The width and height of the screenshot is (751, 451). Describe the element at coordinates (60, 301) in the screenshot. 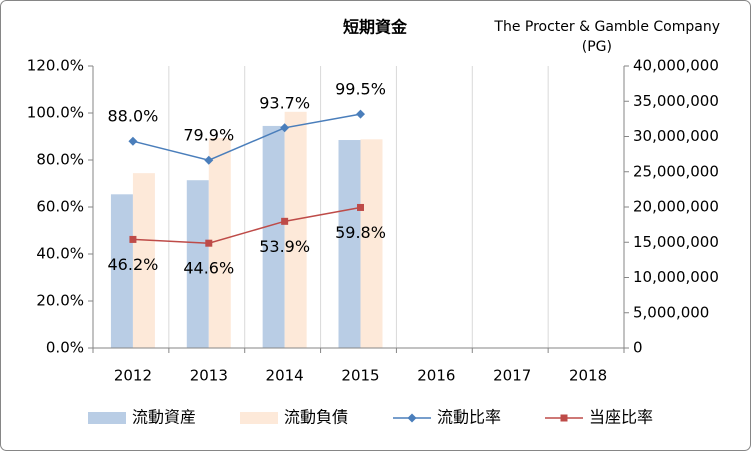

I see `y-tick-label: 20.0%` at that location.